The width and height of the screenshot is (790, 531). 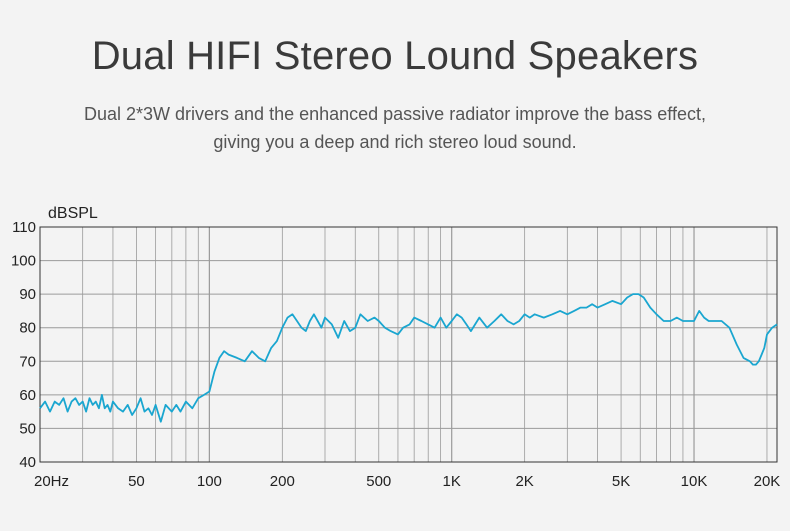 I want to click on y-tick-label: 40, so click(x=27, y=462).